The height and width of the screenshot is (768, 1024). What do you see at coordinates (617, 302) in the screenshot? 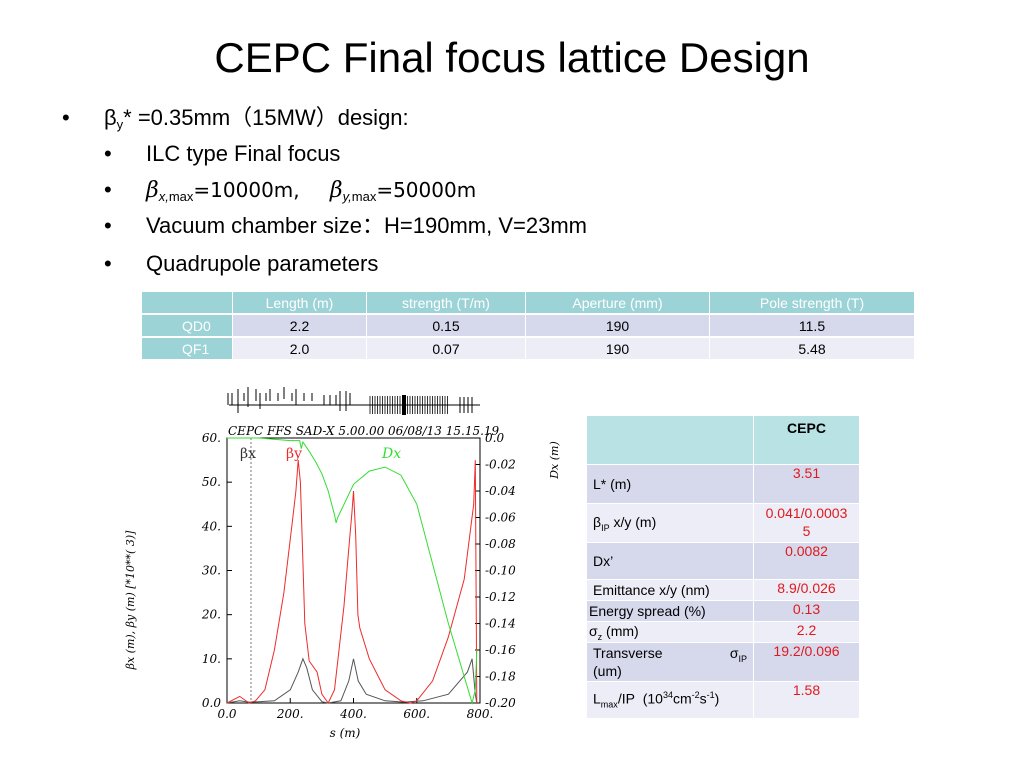
I see `table-header-cell: Aperture (mm)` at bounding box center [617, 302].